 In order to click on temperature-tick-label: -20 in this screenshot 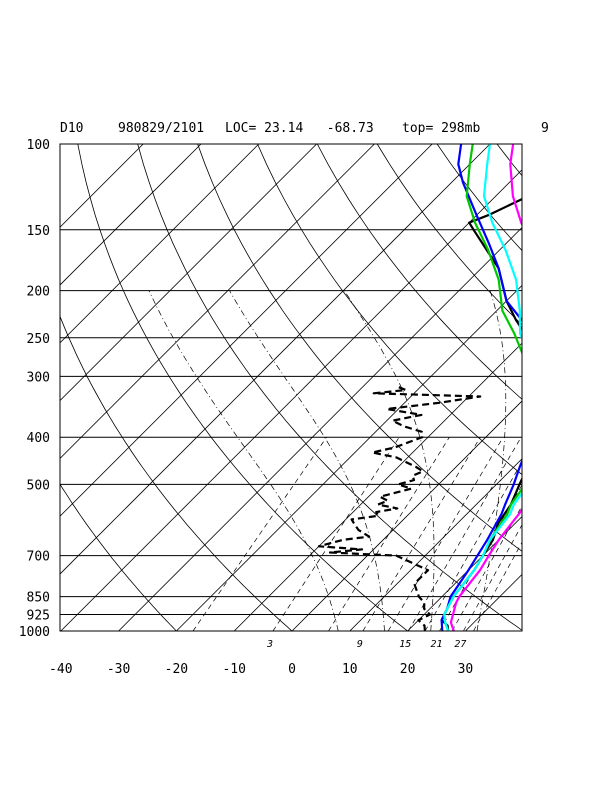, I will do `click(176, 669)`.